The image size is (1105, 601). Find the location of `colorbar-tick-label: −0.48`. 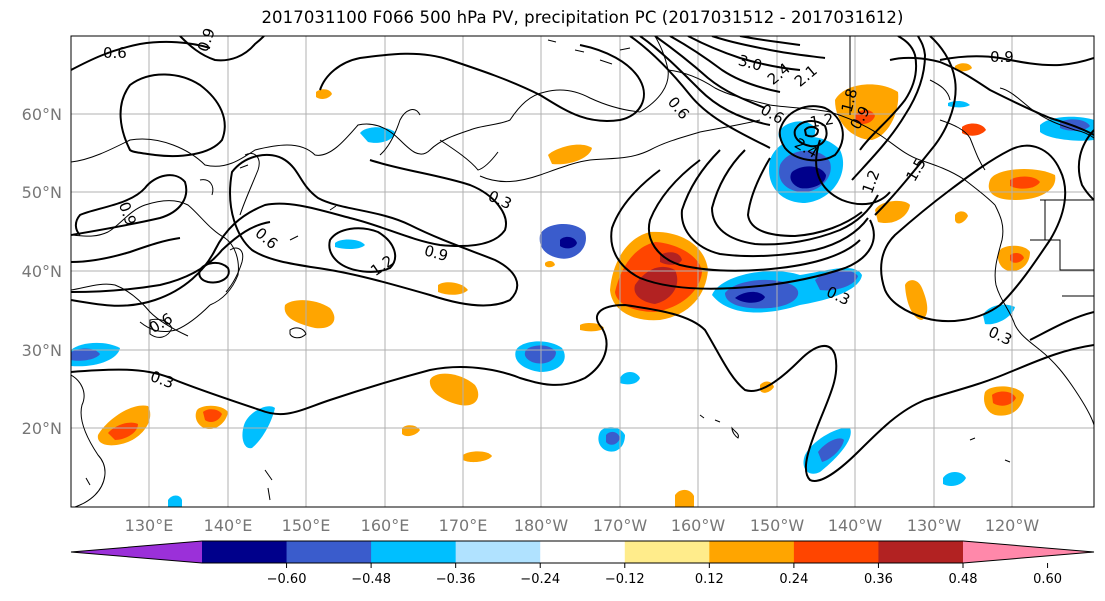

colorbar-tick-label: −0.48 is located at coordinates (371, 579).